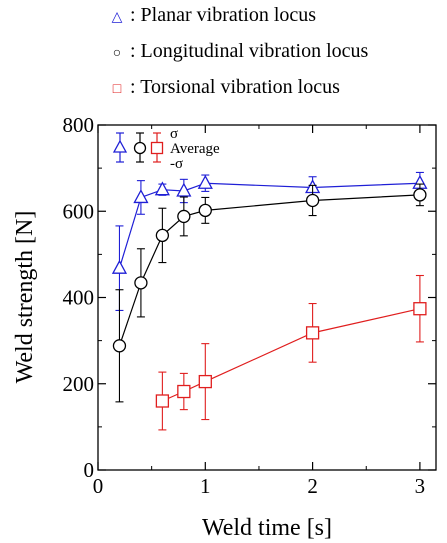 This screenshot has width=447, height=543. What do you see at coordinates (98, 486) in the screenshot?
I see `x-tick-label: 0` at bounding box center [98, 486].